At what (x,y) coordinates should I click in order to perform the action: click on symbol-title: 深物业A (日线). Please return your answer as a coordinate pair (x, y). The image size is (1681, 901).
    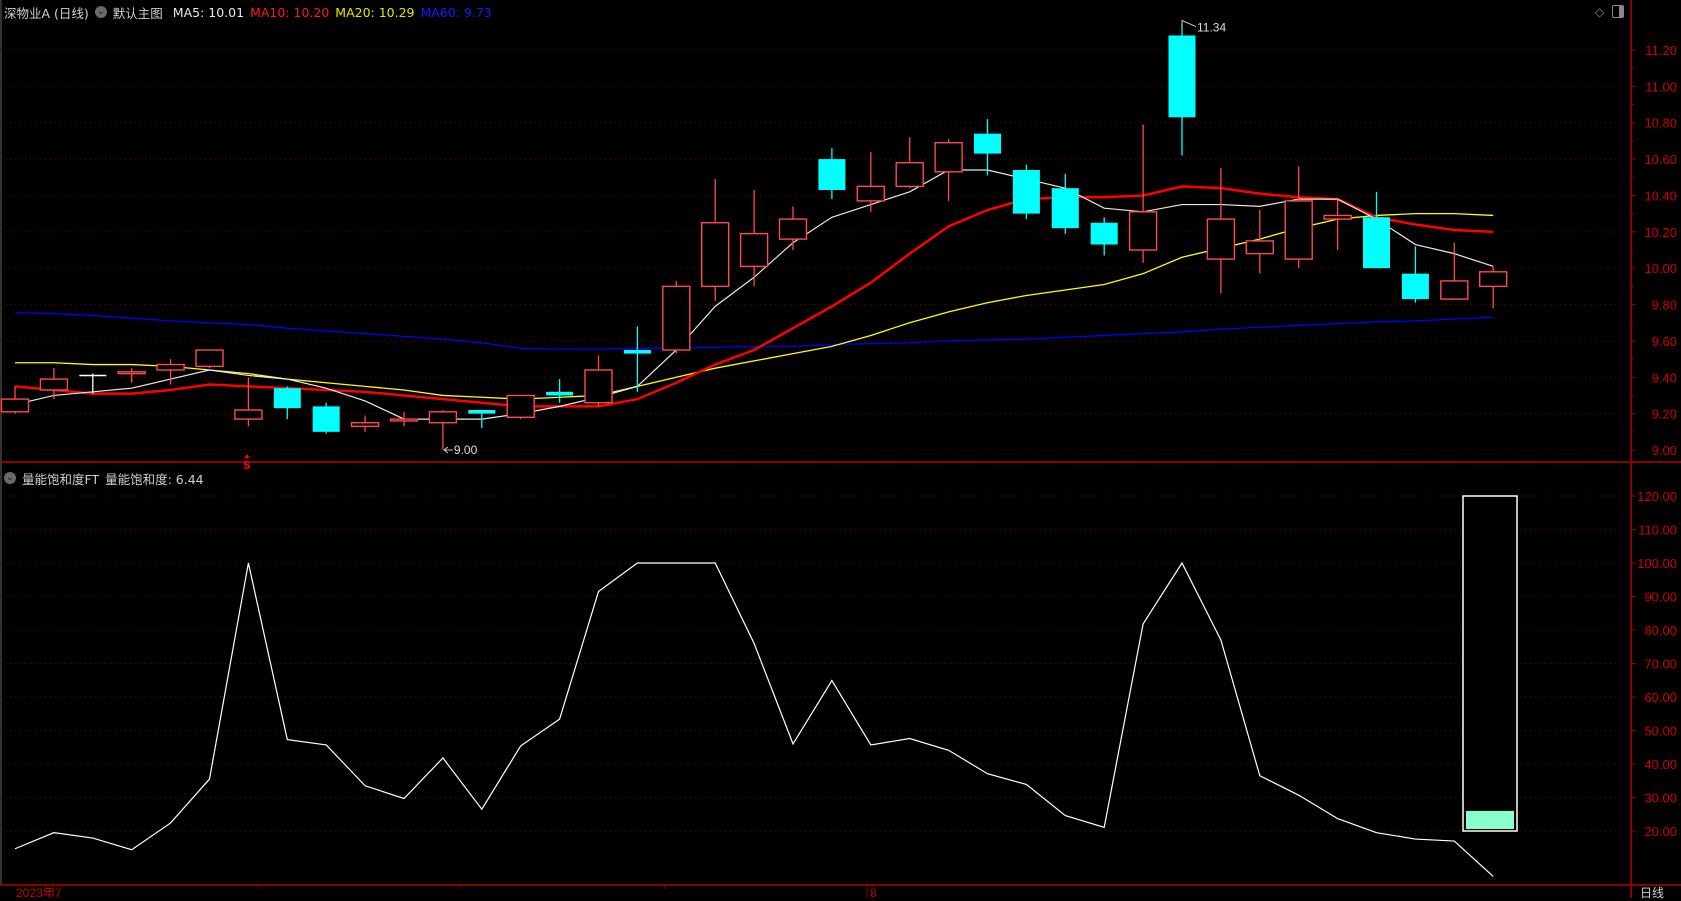
    Looking at the image, I should click on (46, 13).